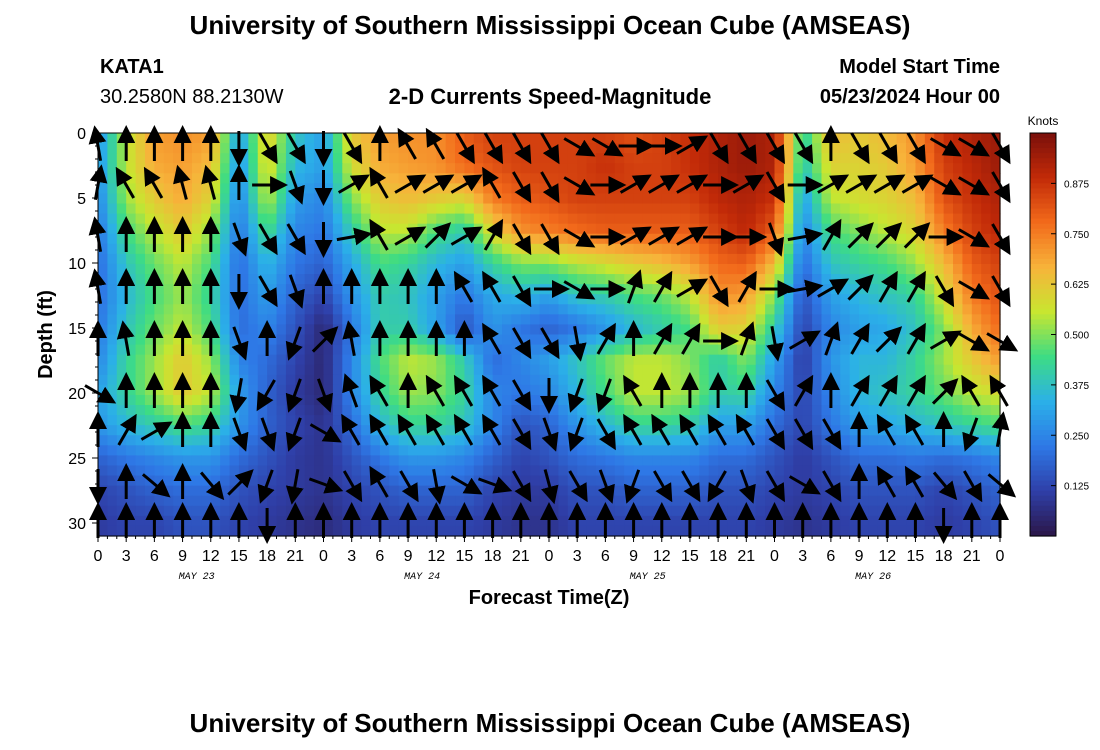 The image size is (1100, 750). Describe the element at coordinates (211, 556) in the screenshot. I see `x-tick-label: 12` at that location.